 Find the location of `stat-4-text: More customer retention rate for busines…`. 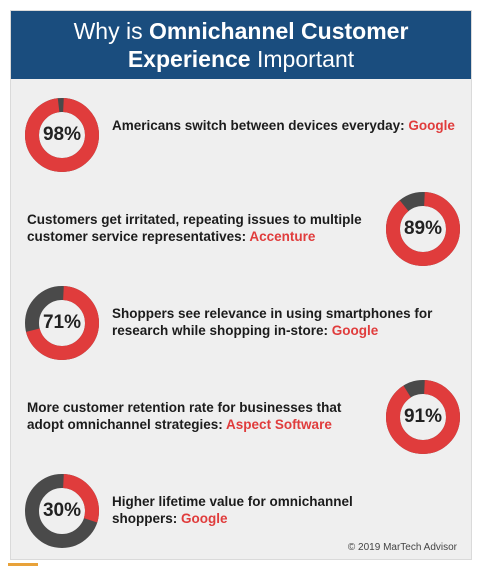

stat-4-text: More customer retention rate for busines… is located at coordinates (199, 416).